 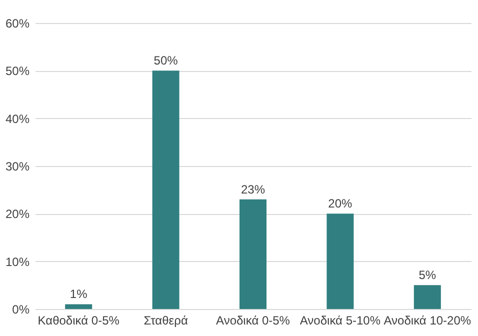 What do you see at coordinates (427, 275) in the screenshot?
I see `data-label: 5%` at bounding box center [427, 275].